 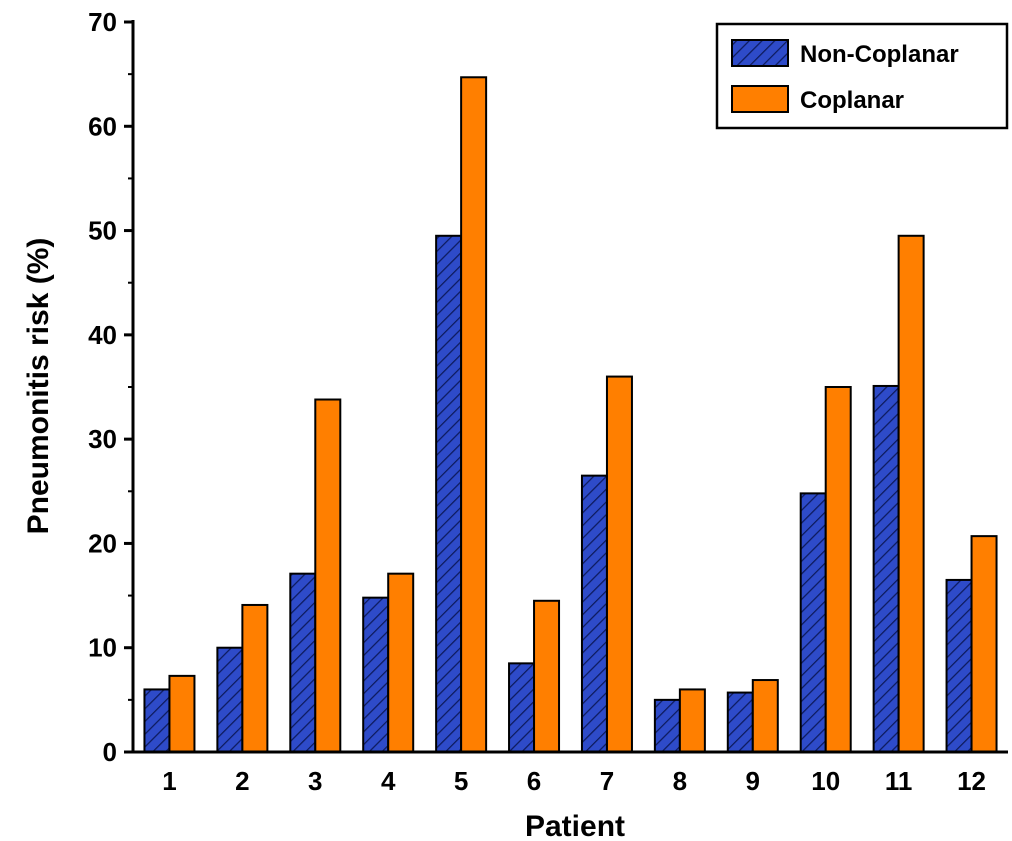 What do you see at coordinates (38, 386) in the screenshot?
I see `y-axis-title: Pneumonitis risk (%)` at bounding box center [38, 386].